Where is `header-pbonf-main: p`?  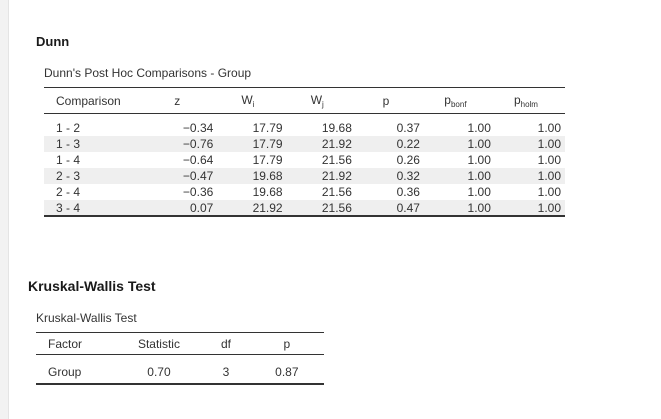
header-pbonf-main: p is located at coordinates (447, 99).